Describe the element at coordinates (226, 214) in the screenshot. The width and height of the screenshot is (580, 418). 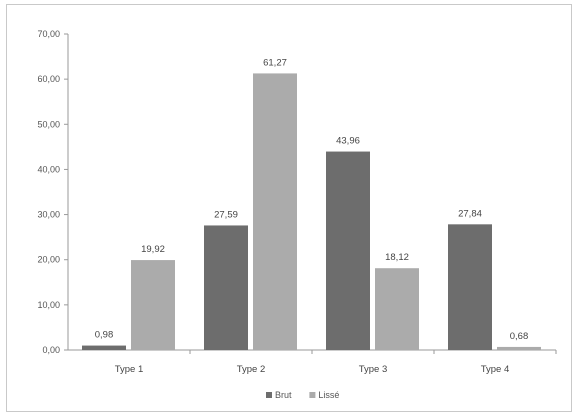
I see `data-label: 27,59` at that location.